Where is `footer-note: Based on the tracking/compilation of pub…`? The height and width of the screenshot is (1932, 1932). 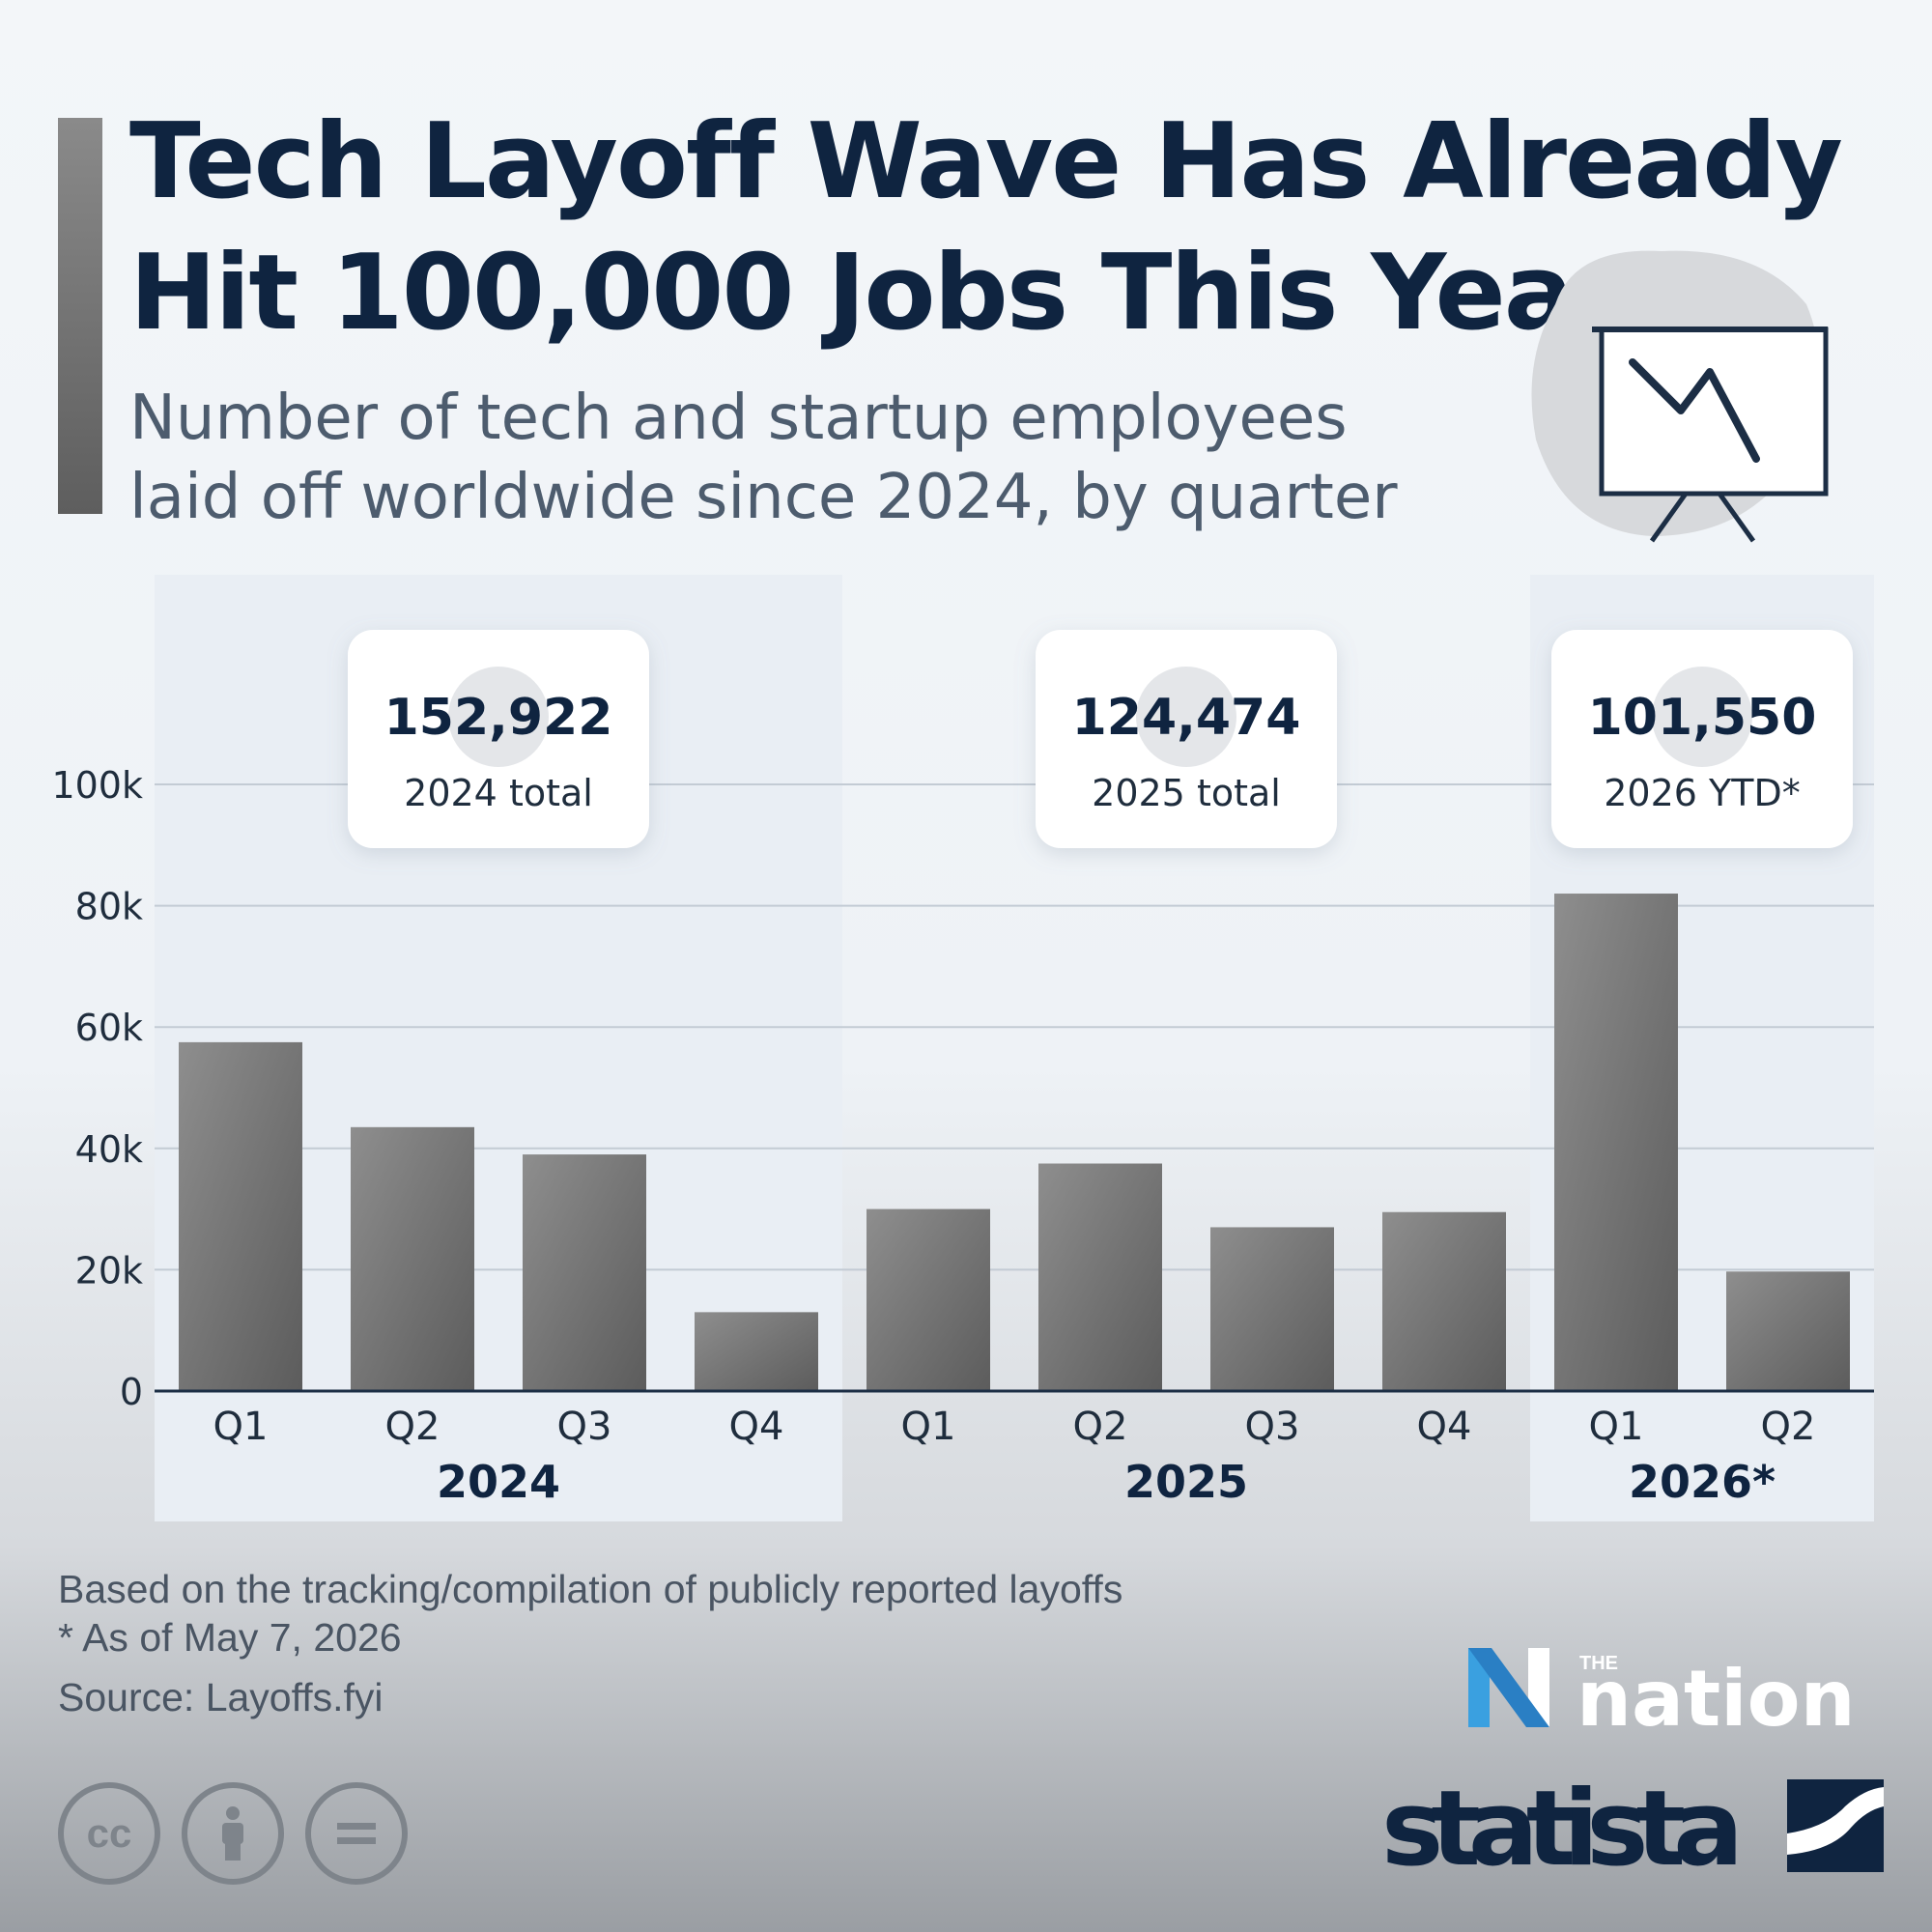 footer-note: Based on the tracking/compilation of pub… is located at coordinates (590, 1589).